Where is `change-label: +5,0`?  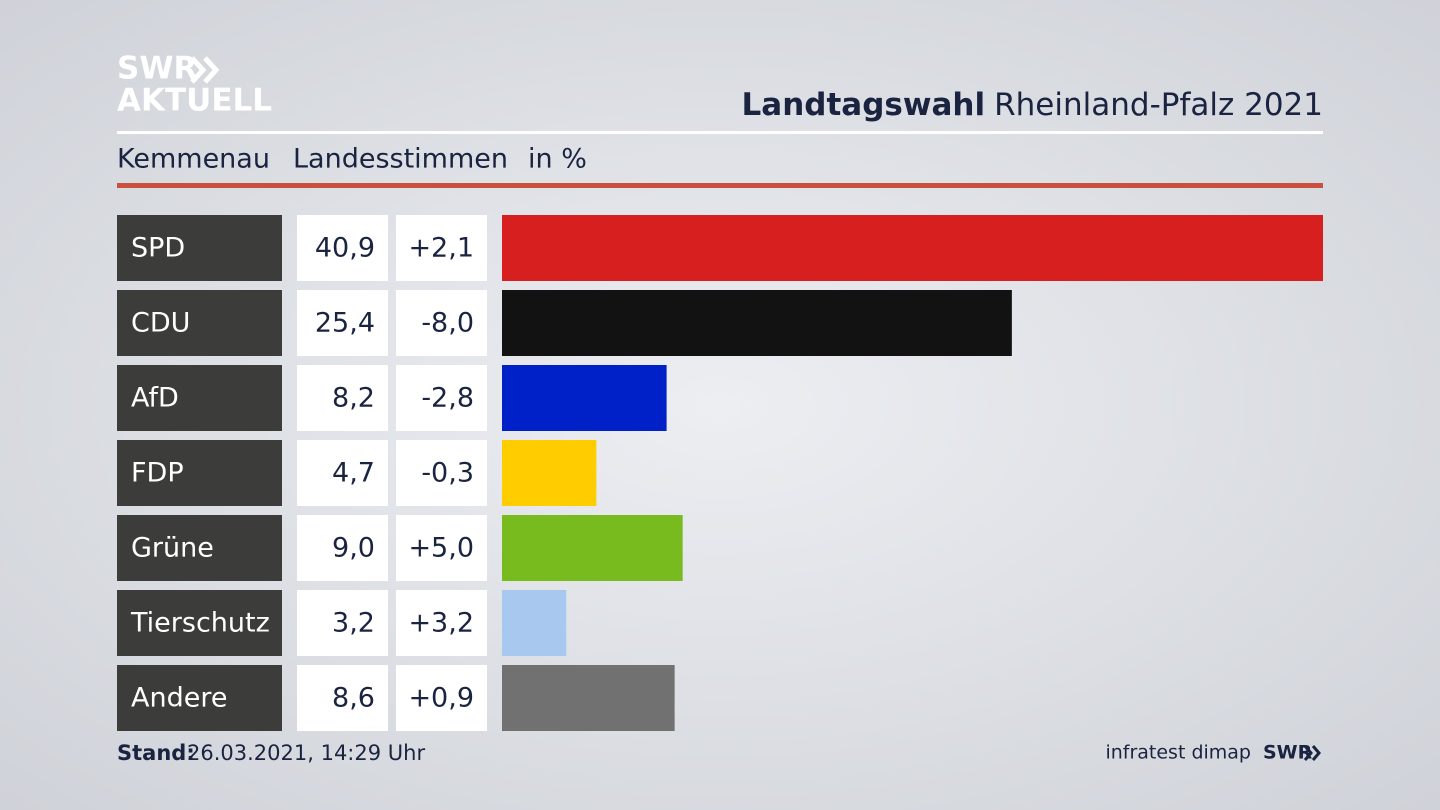
change-label: +5,0 is located at coordinates (441, 548).